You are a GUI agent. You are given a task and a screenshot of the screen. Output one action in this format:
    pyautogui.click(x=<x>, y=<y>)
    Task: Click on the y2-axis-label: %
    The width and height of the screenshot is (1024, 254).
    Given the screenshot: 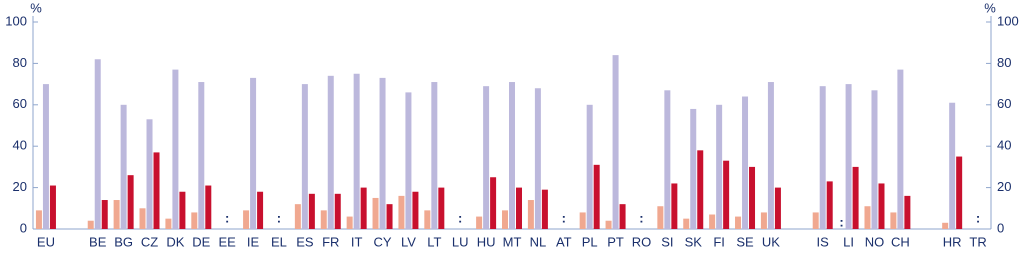 What is the action you would take?
    pyautogui.click(x=990, y=7)
    